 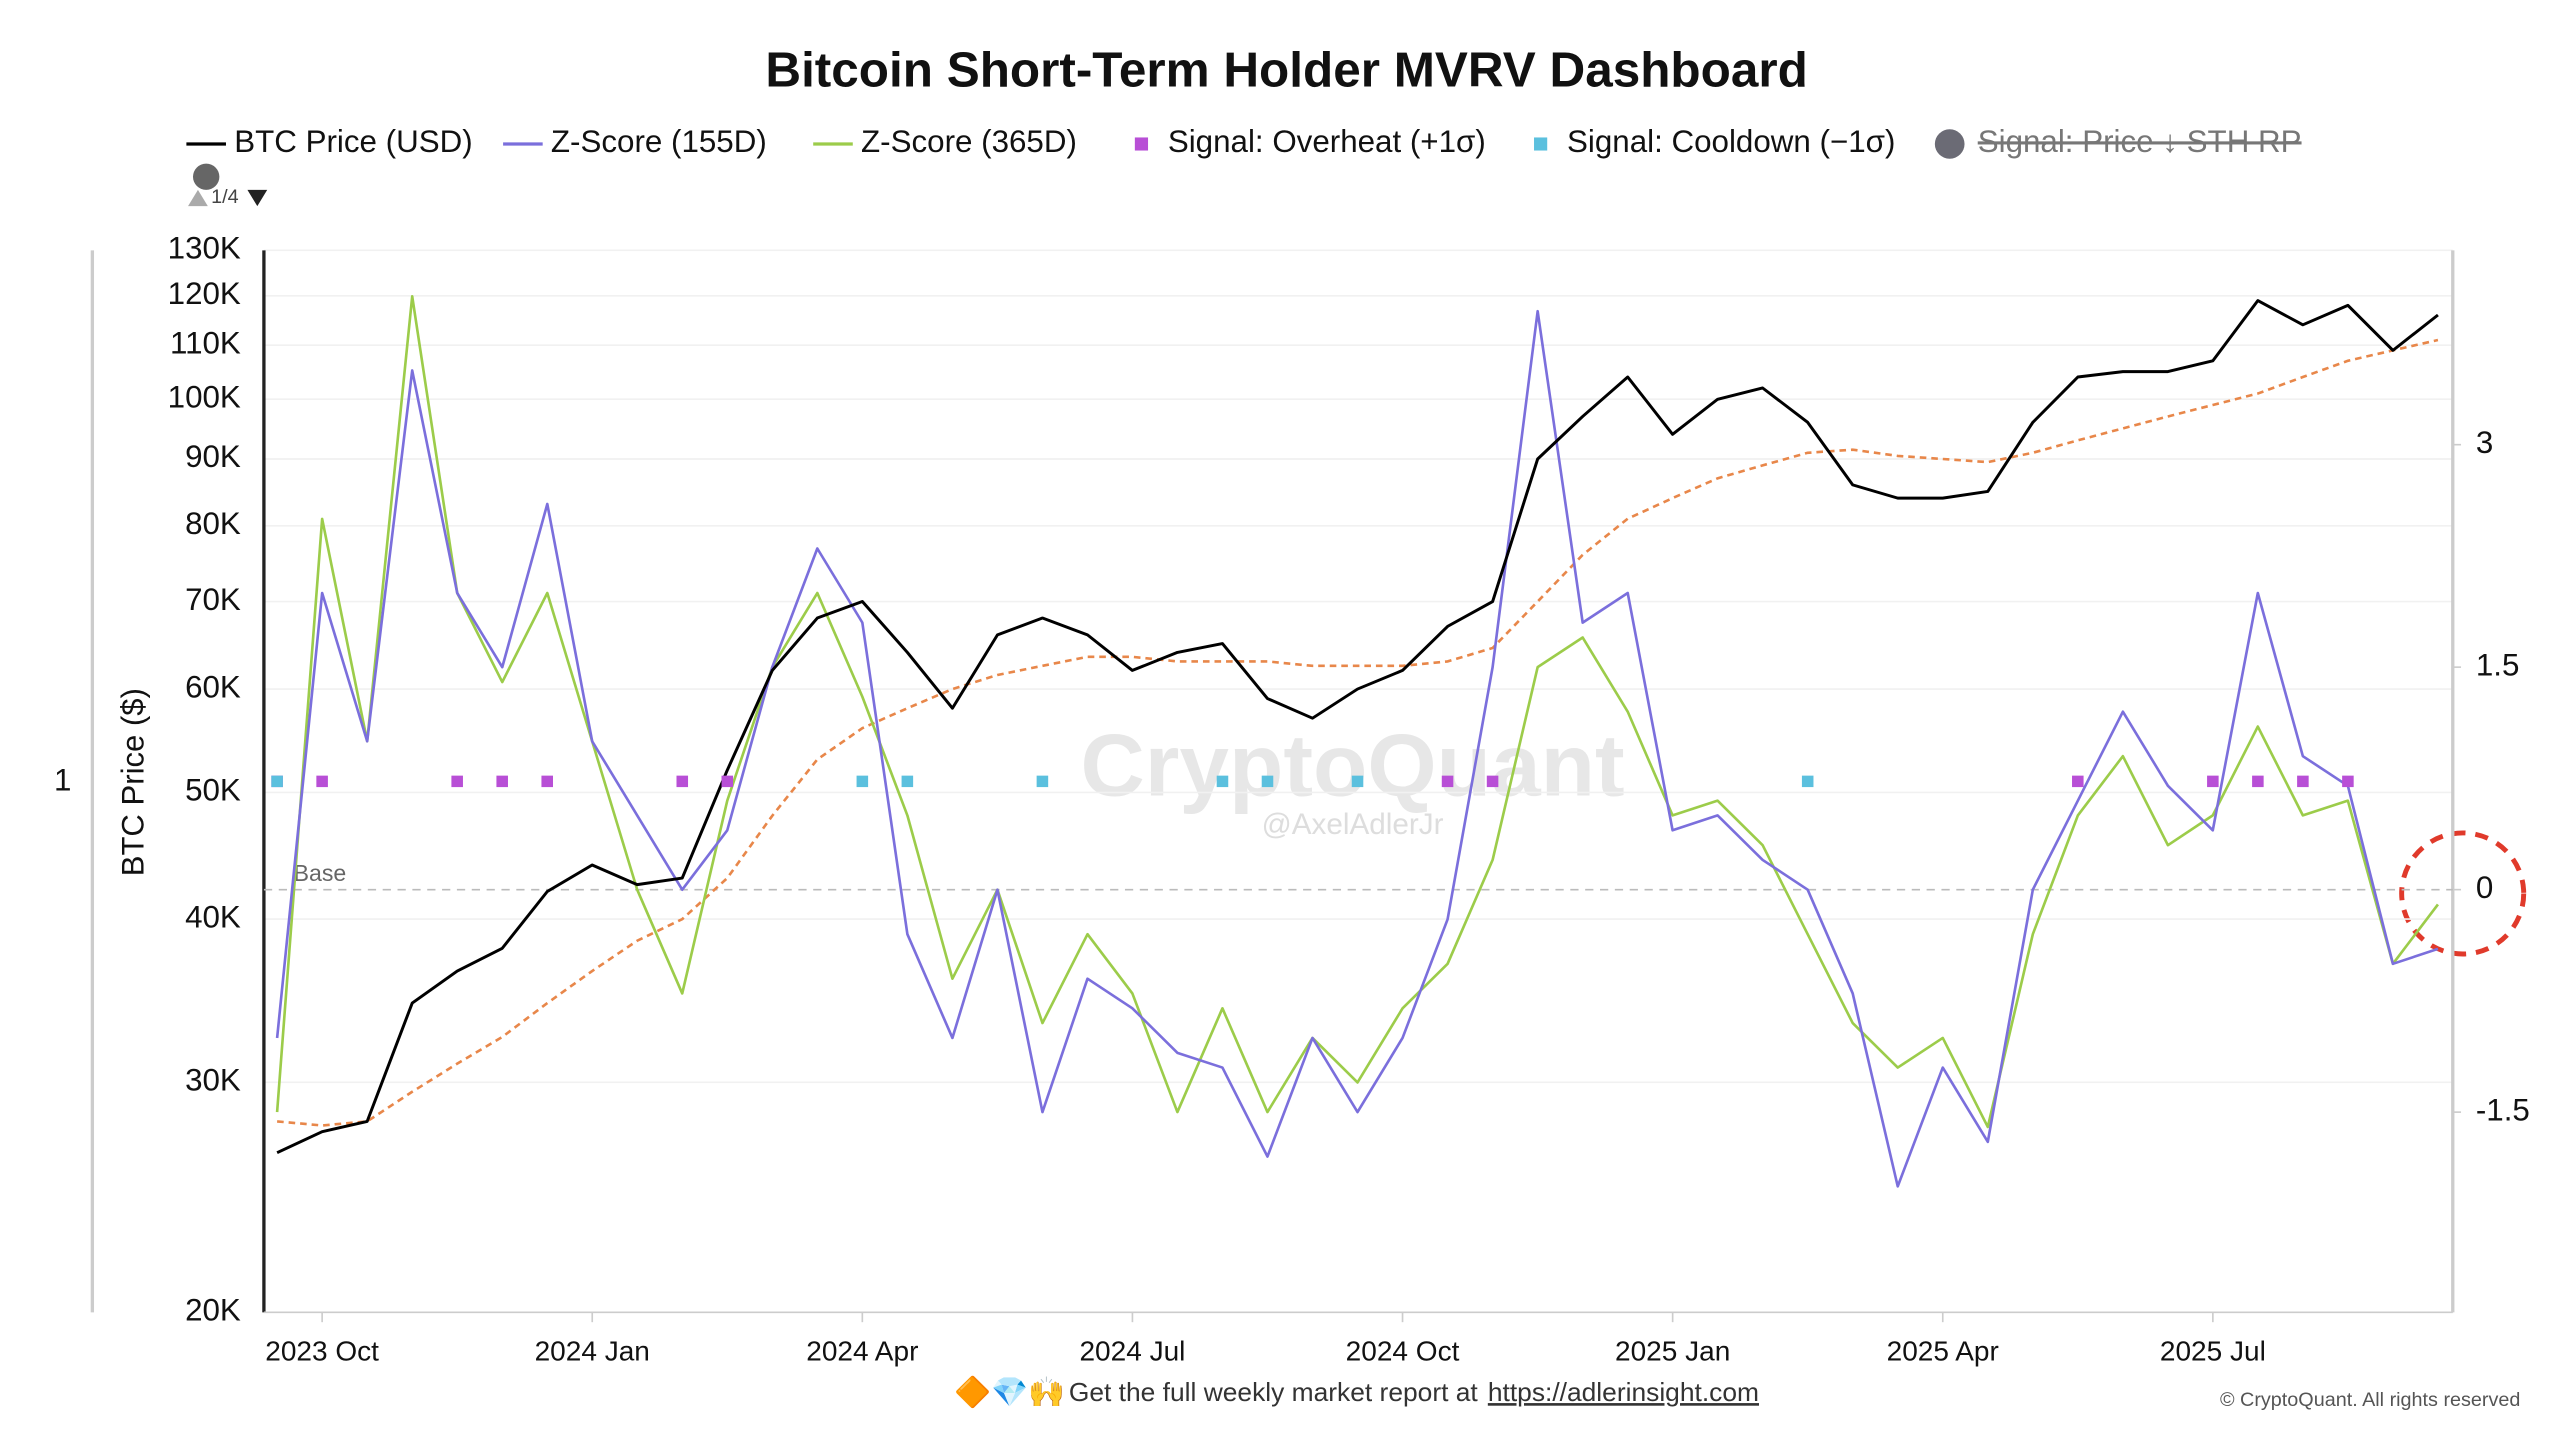 What do you see at coordinates (1672, 1351) in the screenshot?
I see `x-tick-label: 2025 Jan` at bounding box center [1672, 1351].